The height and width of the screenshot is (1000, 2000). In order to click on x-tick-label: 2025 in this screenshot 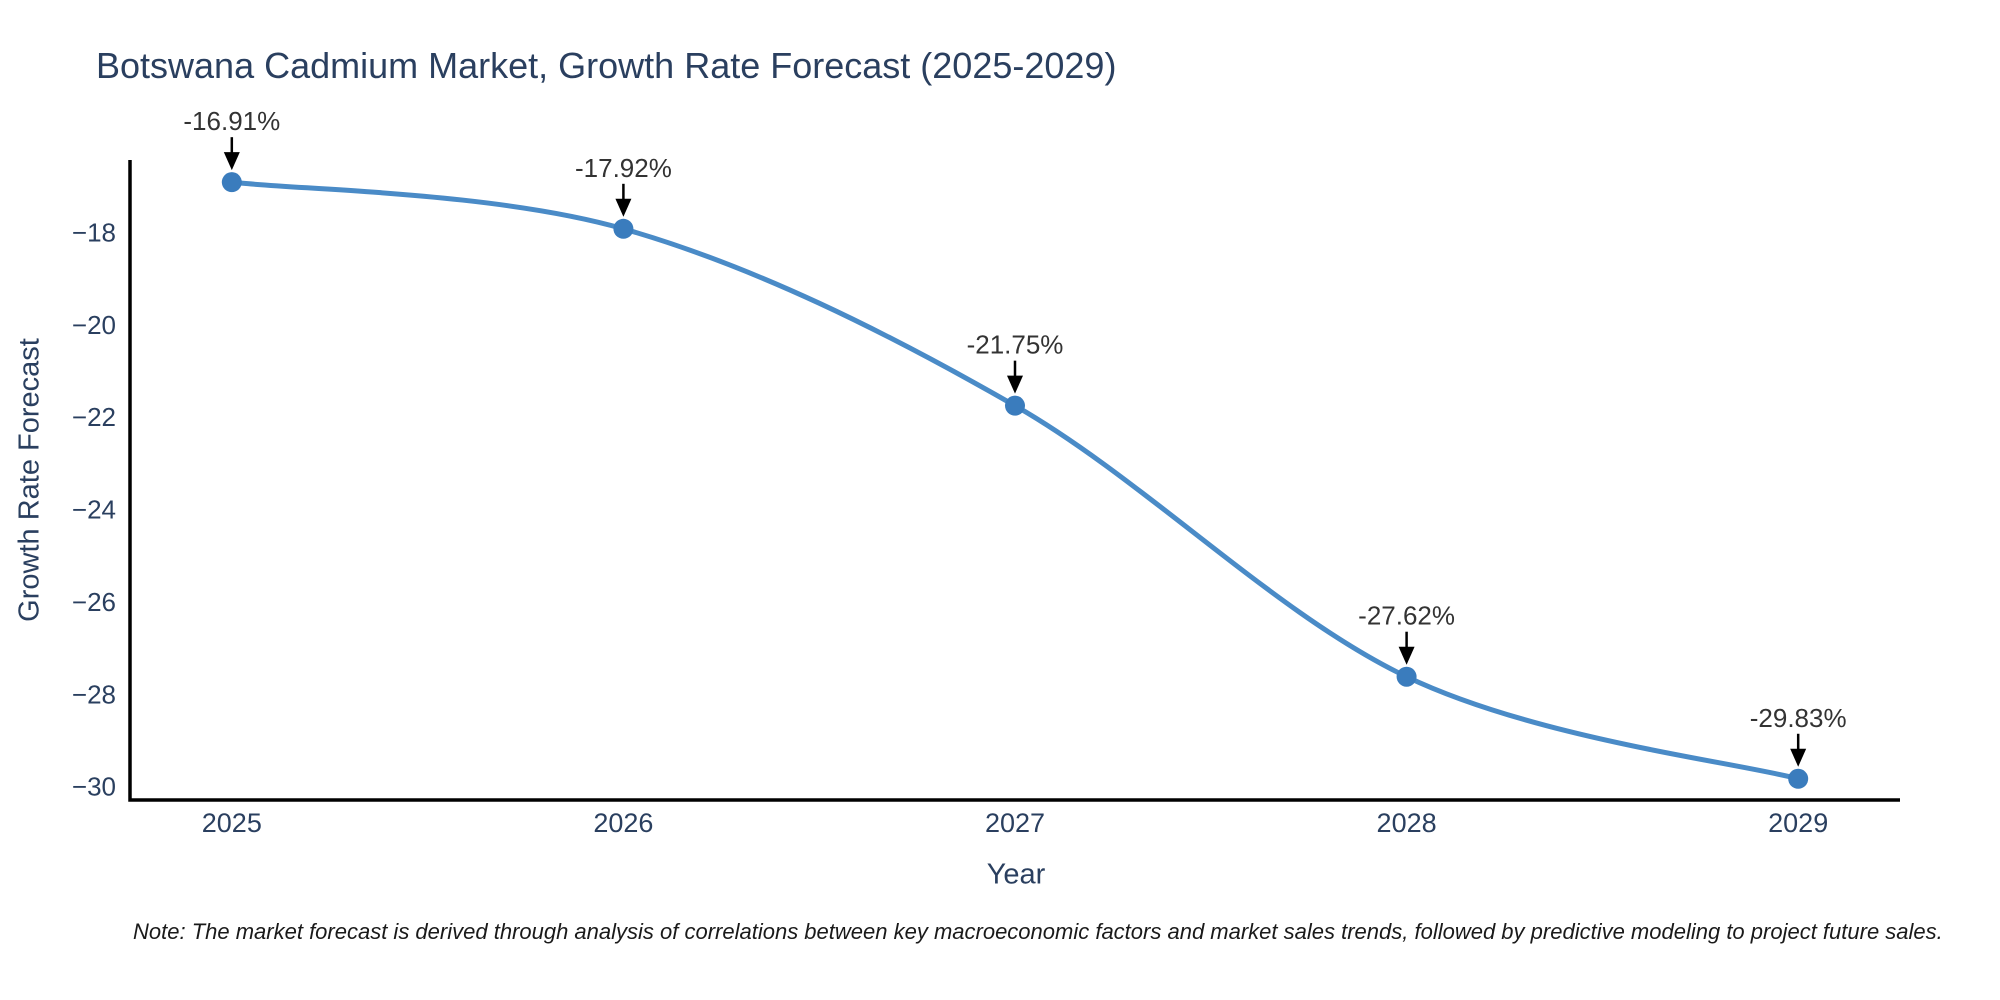, I will do `click(232, 823)`.